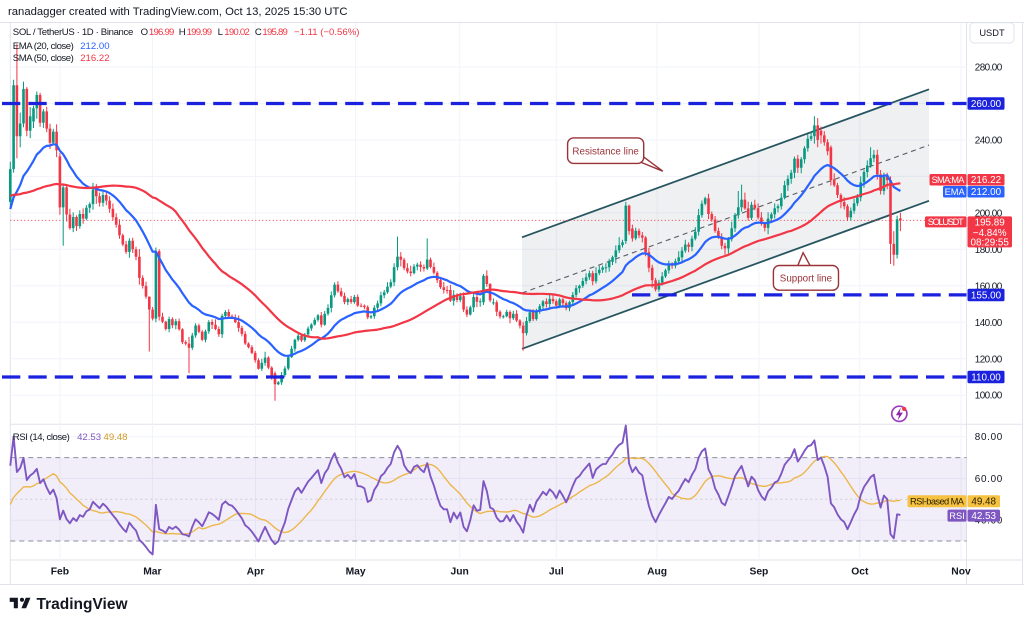  What do you see at coordinates (83, 604) in the screenshot?
I see `svg-text: TradingView` at bounding box center [83, 604].